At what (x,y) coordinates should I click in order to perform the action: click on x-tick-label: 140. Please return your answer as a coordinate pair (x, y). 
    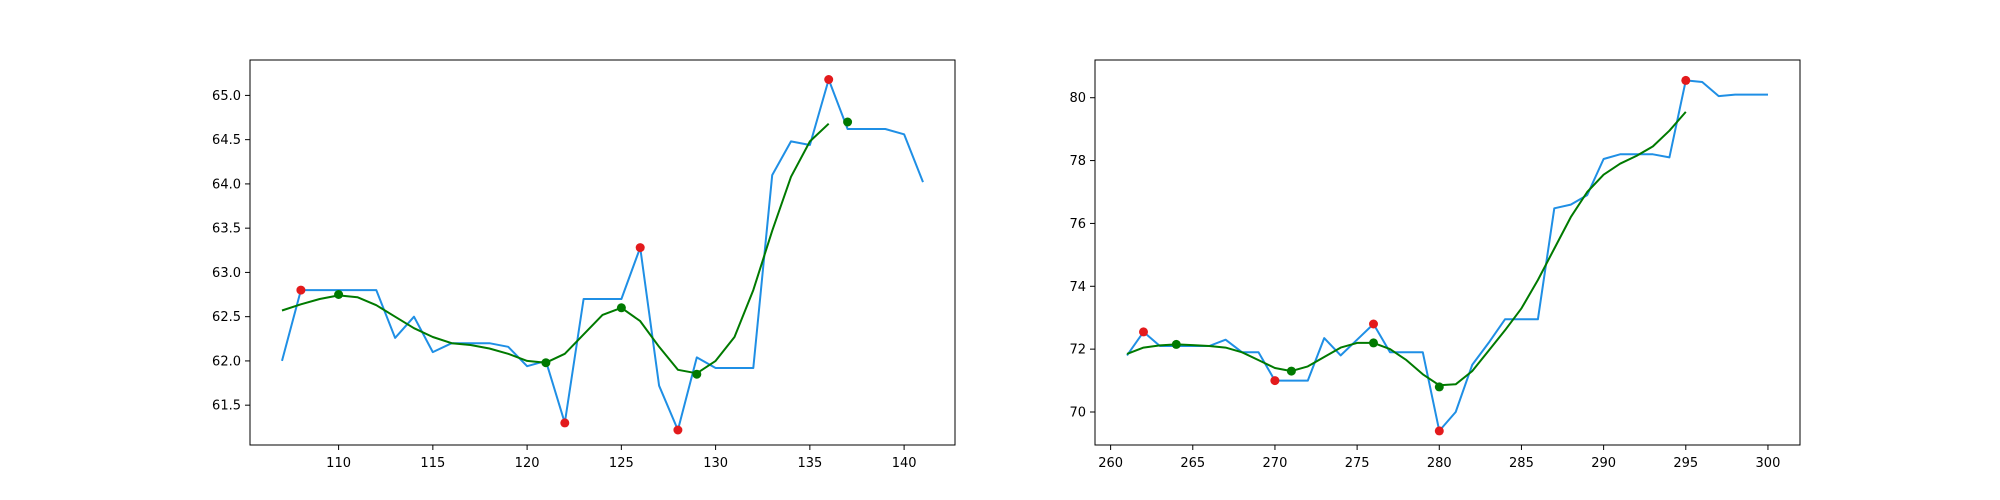
    Looking at the image, I should click on (904, 463).